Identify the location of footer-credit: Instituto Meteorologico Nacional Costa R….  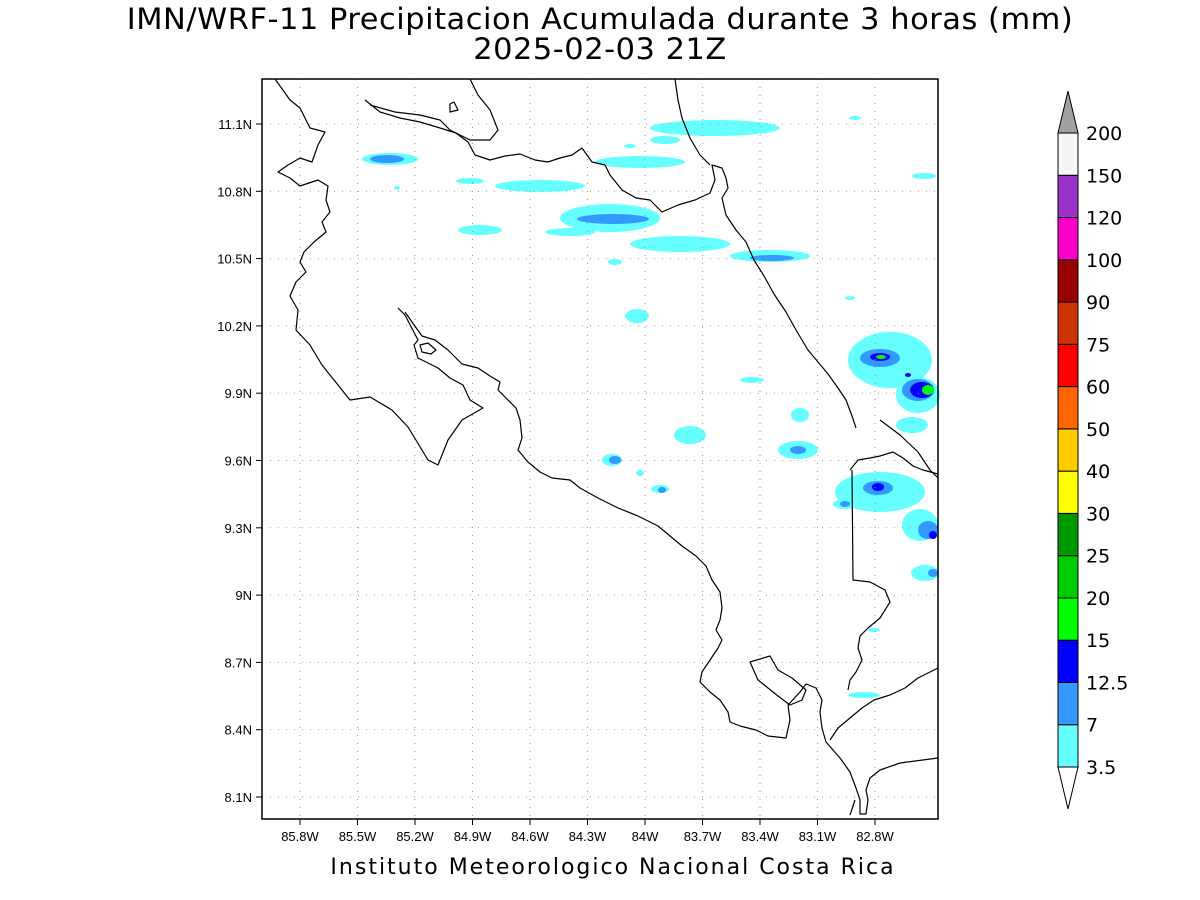
(613, 867).